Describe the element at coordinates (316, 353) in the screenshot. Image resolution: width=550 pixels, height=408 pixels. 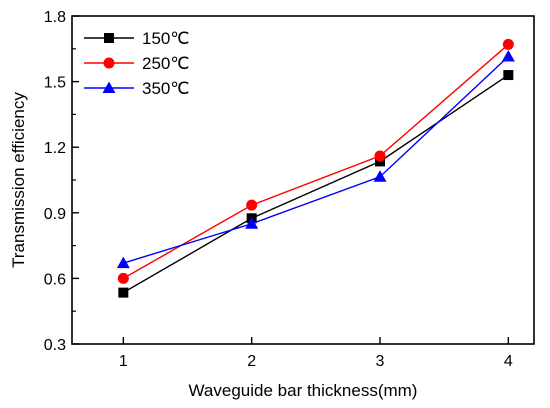
I see `x-axis: 1 2 3 4` at that location.